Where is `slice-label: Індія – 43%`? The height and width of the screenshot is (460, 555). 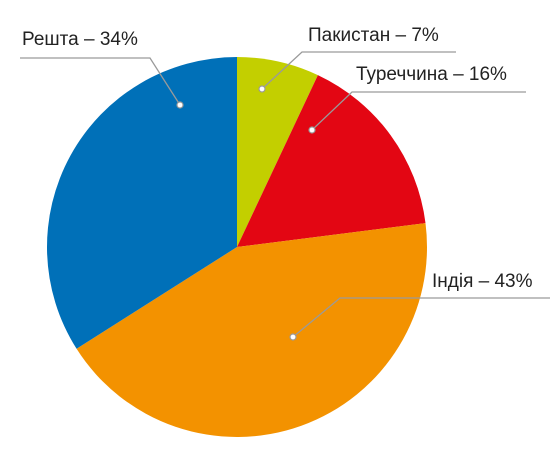 slice-label: Індія – 43% is located at coordinates (482, 281).